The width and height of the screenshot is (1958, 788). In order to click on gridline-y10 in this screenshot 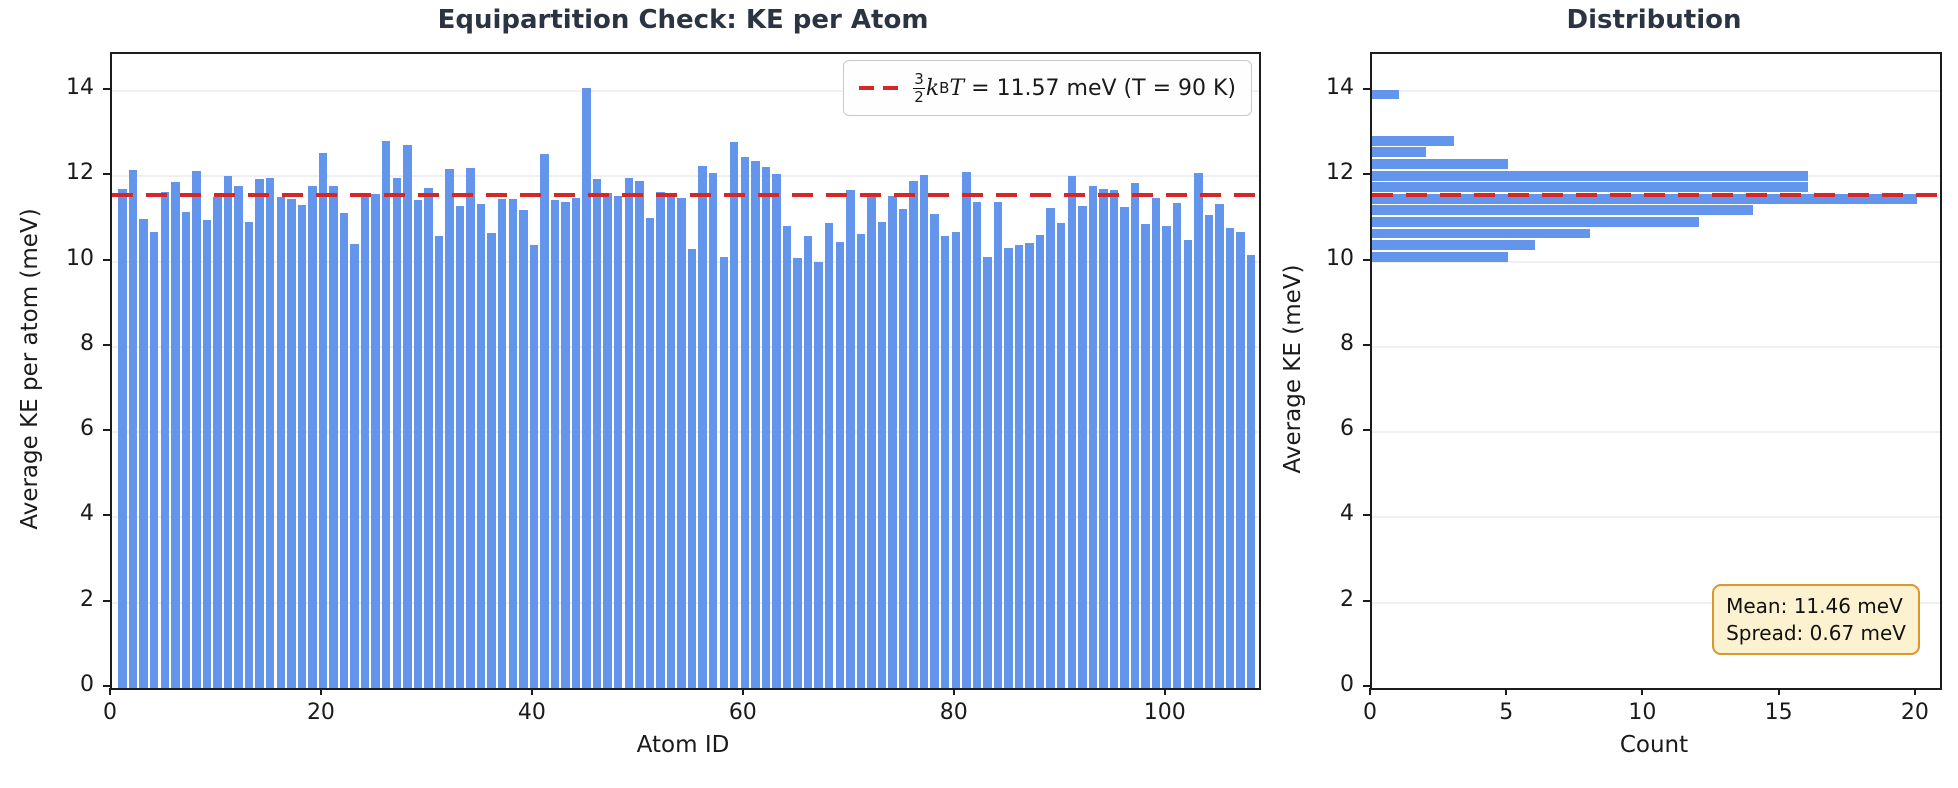, I will do `click(1656, 261)`.